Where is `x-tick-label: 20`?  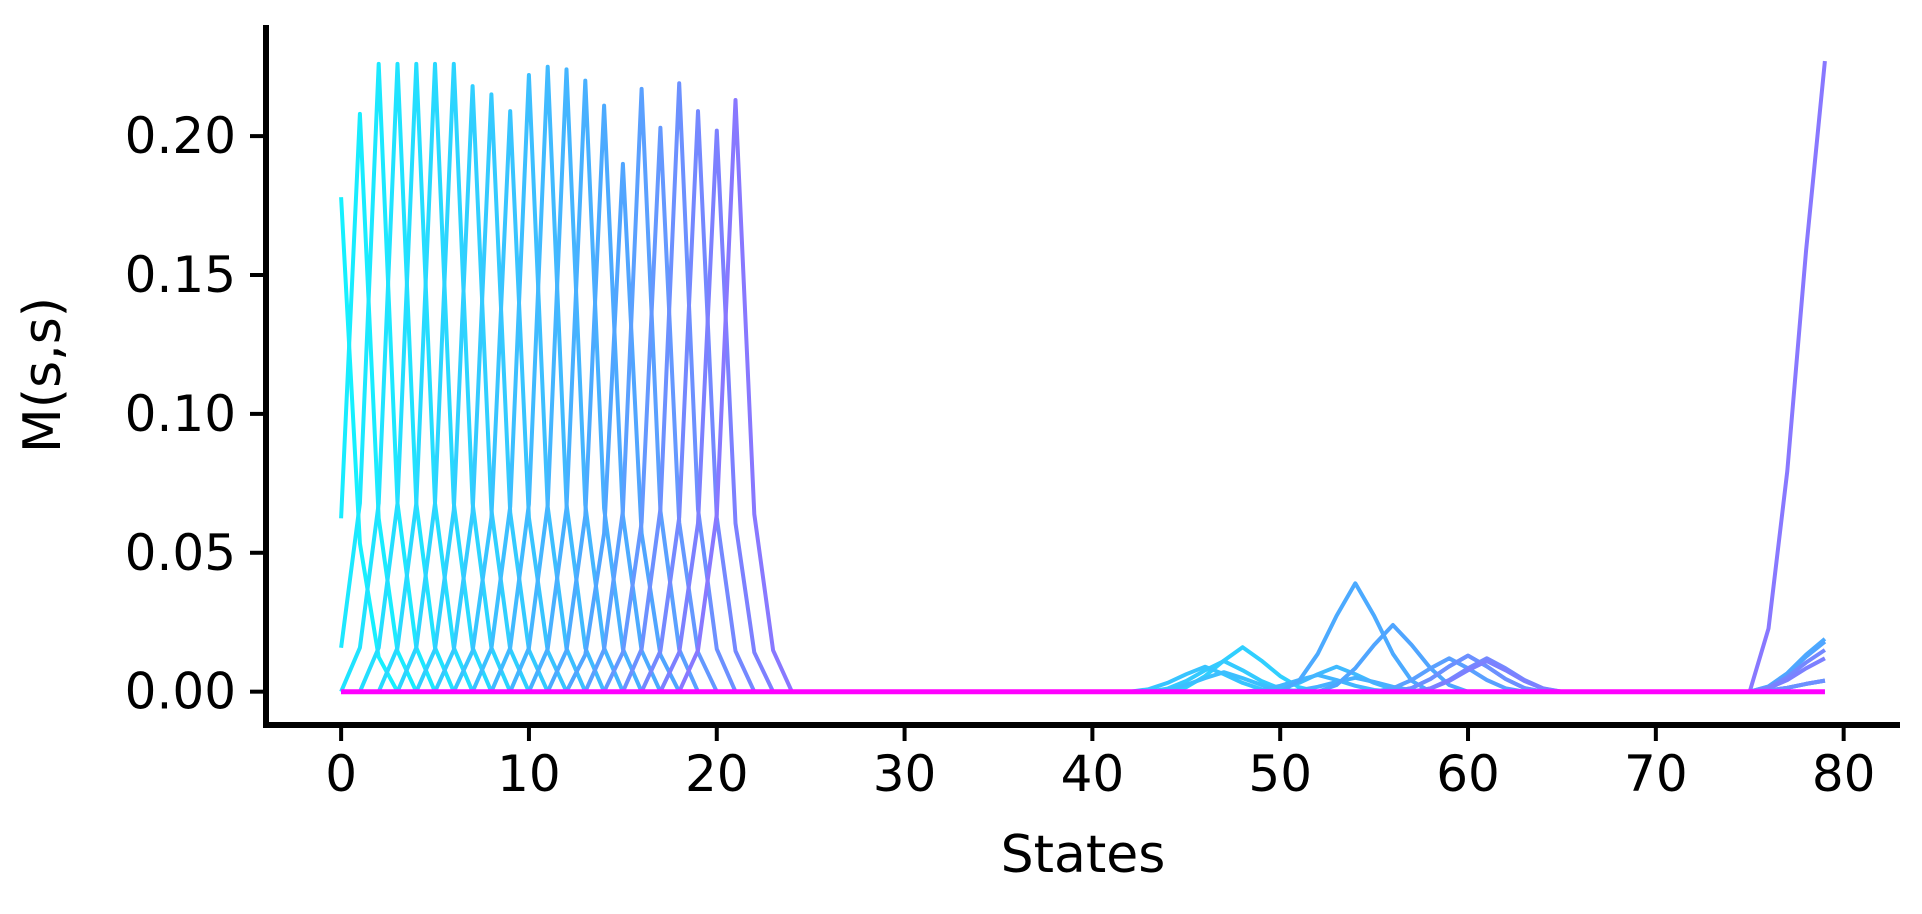 x-tick-label: 20 is located at coordinates (717, 774).